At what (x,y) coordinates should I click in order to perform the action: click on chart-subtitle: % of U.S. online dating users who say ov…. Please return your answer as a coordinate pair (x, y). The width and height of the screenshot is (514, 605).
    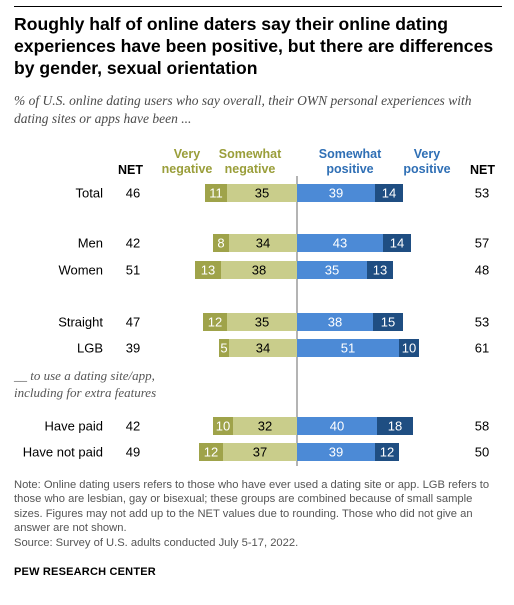
    Looking at the image, I should click on (243, 109).